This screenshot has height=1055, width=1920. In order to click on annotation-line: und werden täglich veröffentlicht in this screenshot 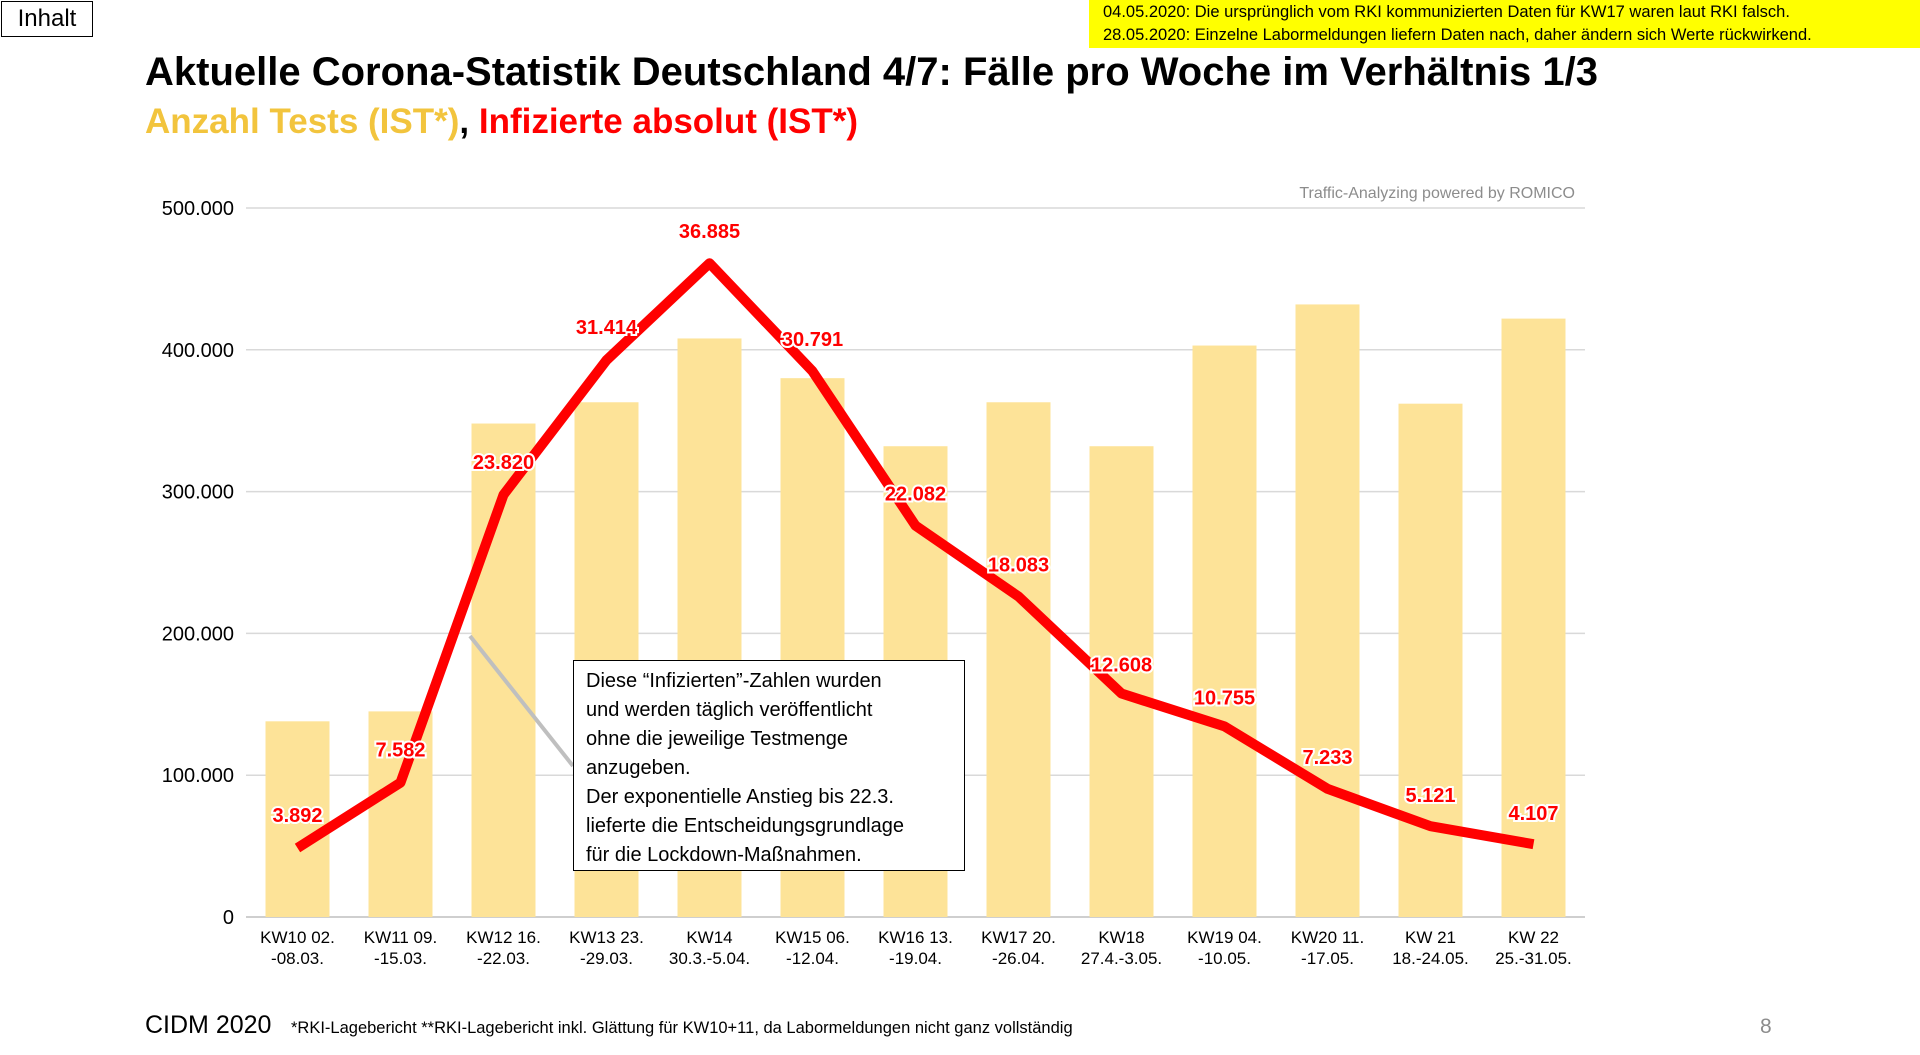, I will do `click(729, 710)`.